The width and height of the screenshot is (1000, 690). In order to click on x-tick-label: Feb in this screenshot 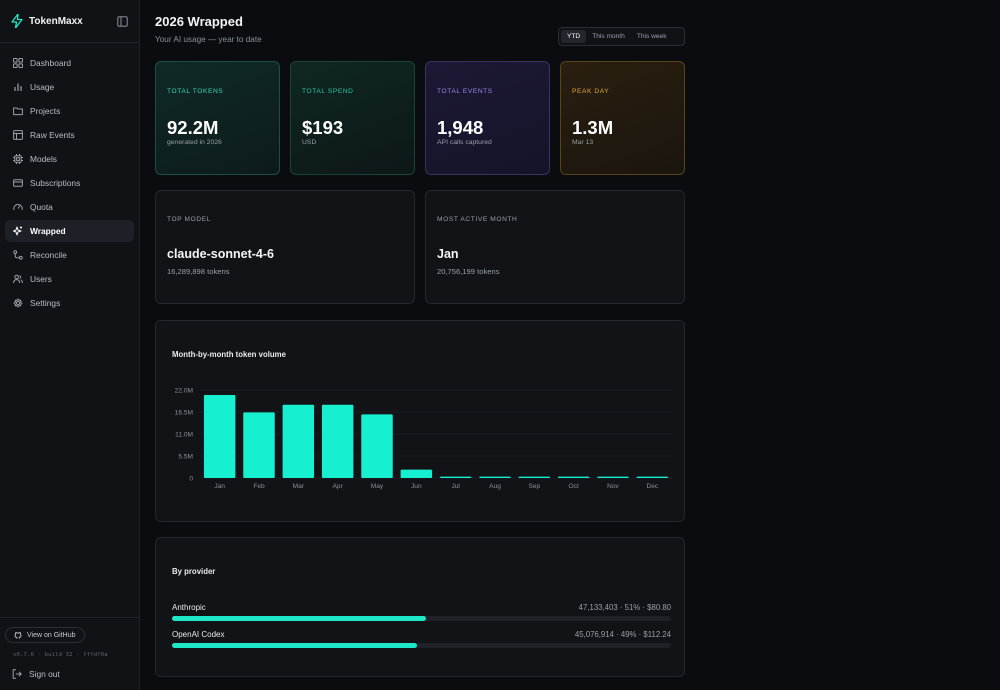, I will do `click(259, 486)`.